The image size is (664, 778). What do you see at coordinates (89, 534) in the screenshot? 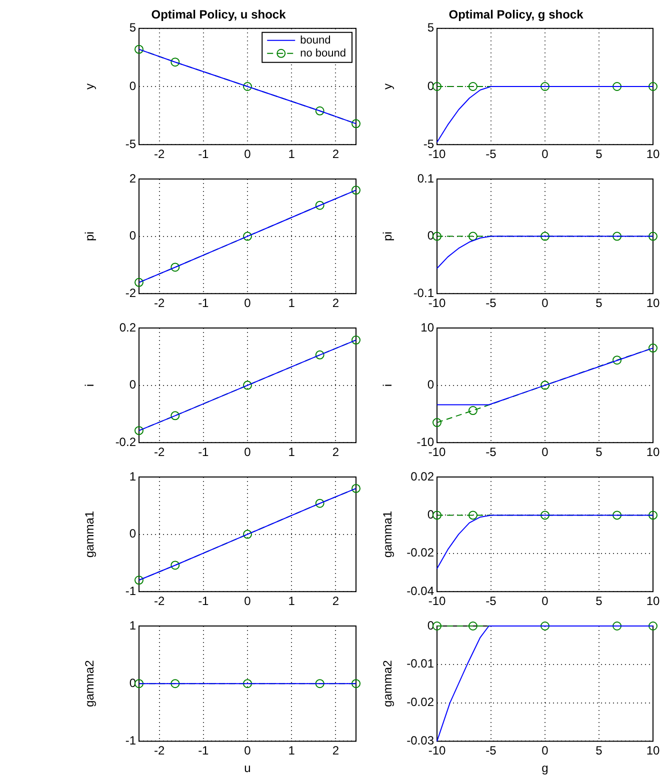
I see `y-axis-title: gamma1` at bounding box center [89, 534].